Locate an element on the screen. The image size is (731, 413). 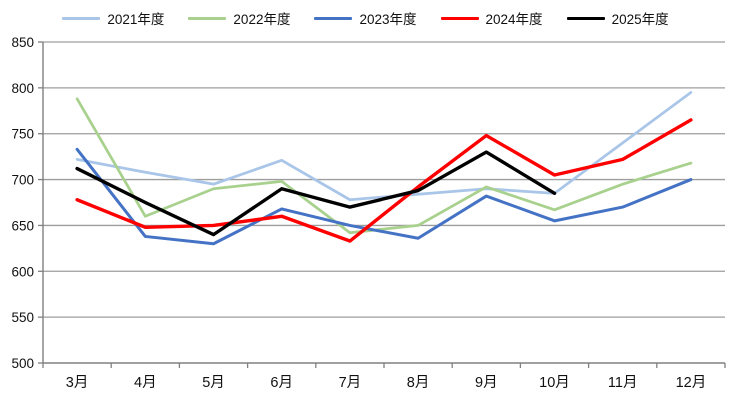
legend-item-3: 2024年度 is located at coordinates (491, 18).